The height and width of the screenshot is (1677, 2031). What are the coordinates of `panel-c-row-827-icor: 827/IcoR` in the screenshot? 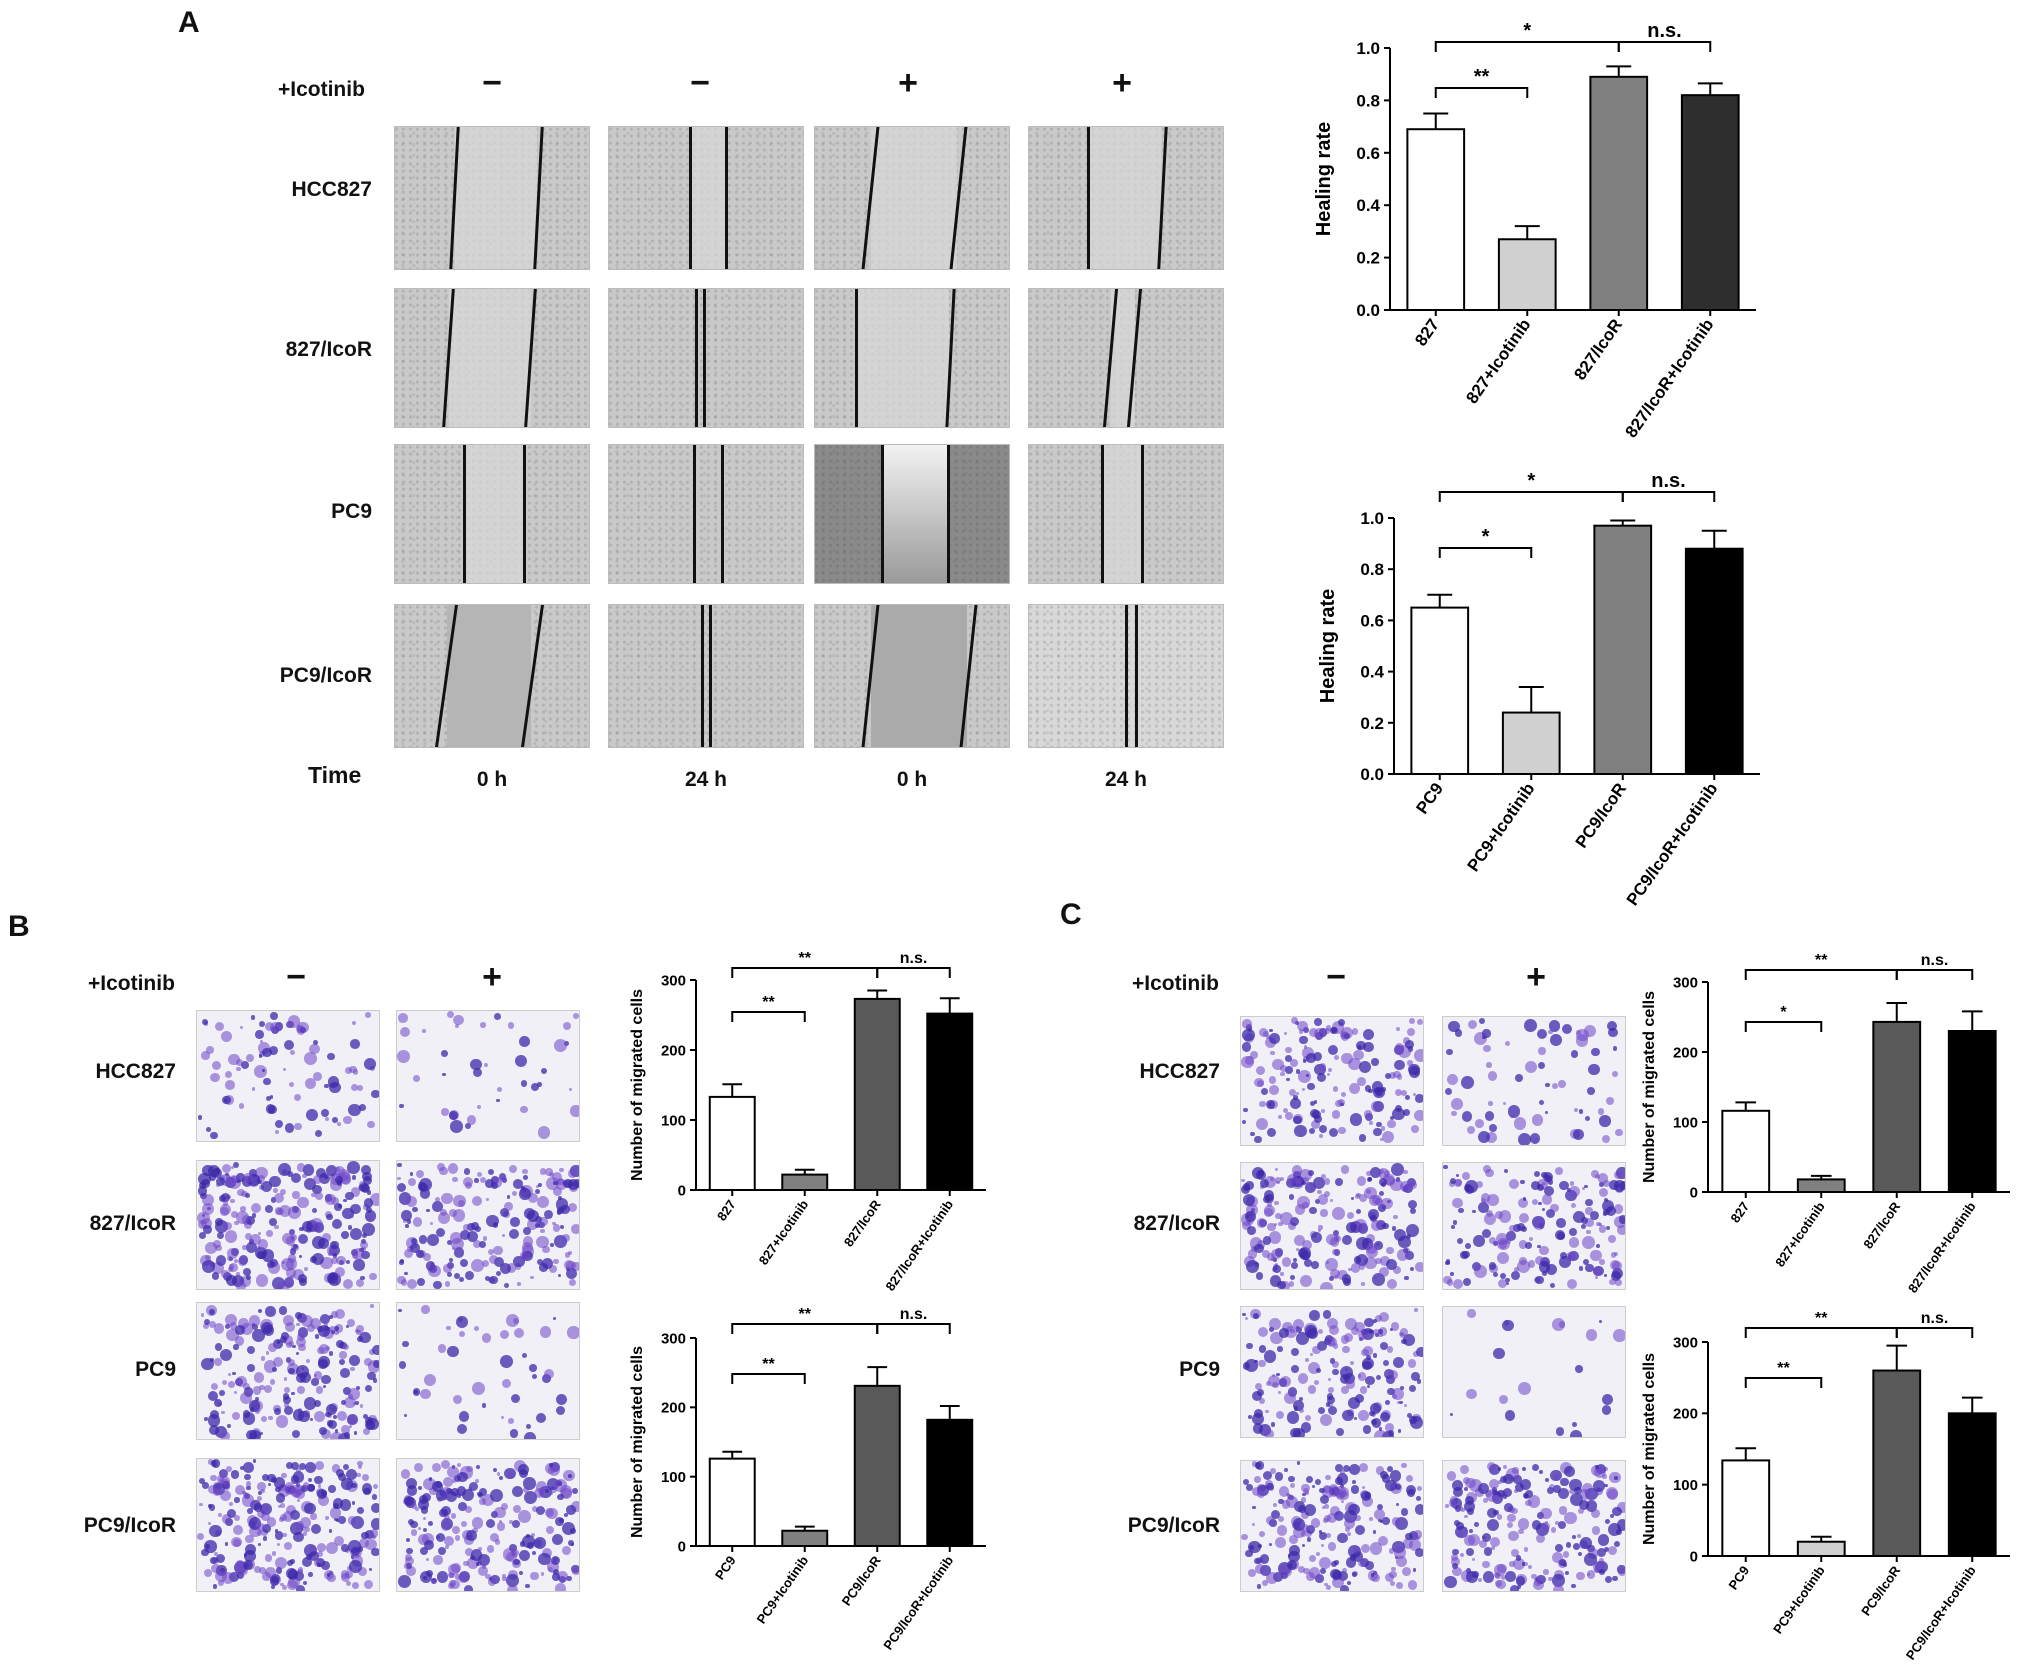 It's located at (1176, 1223).